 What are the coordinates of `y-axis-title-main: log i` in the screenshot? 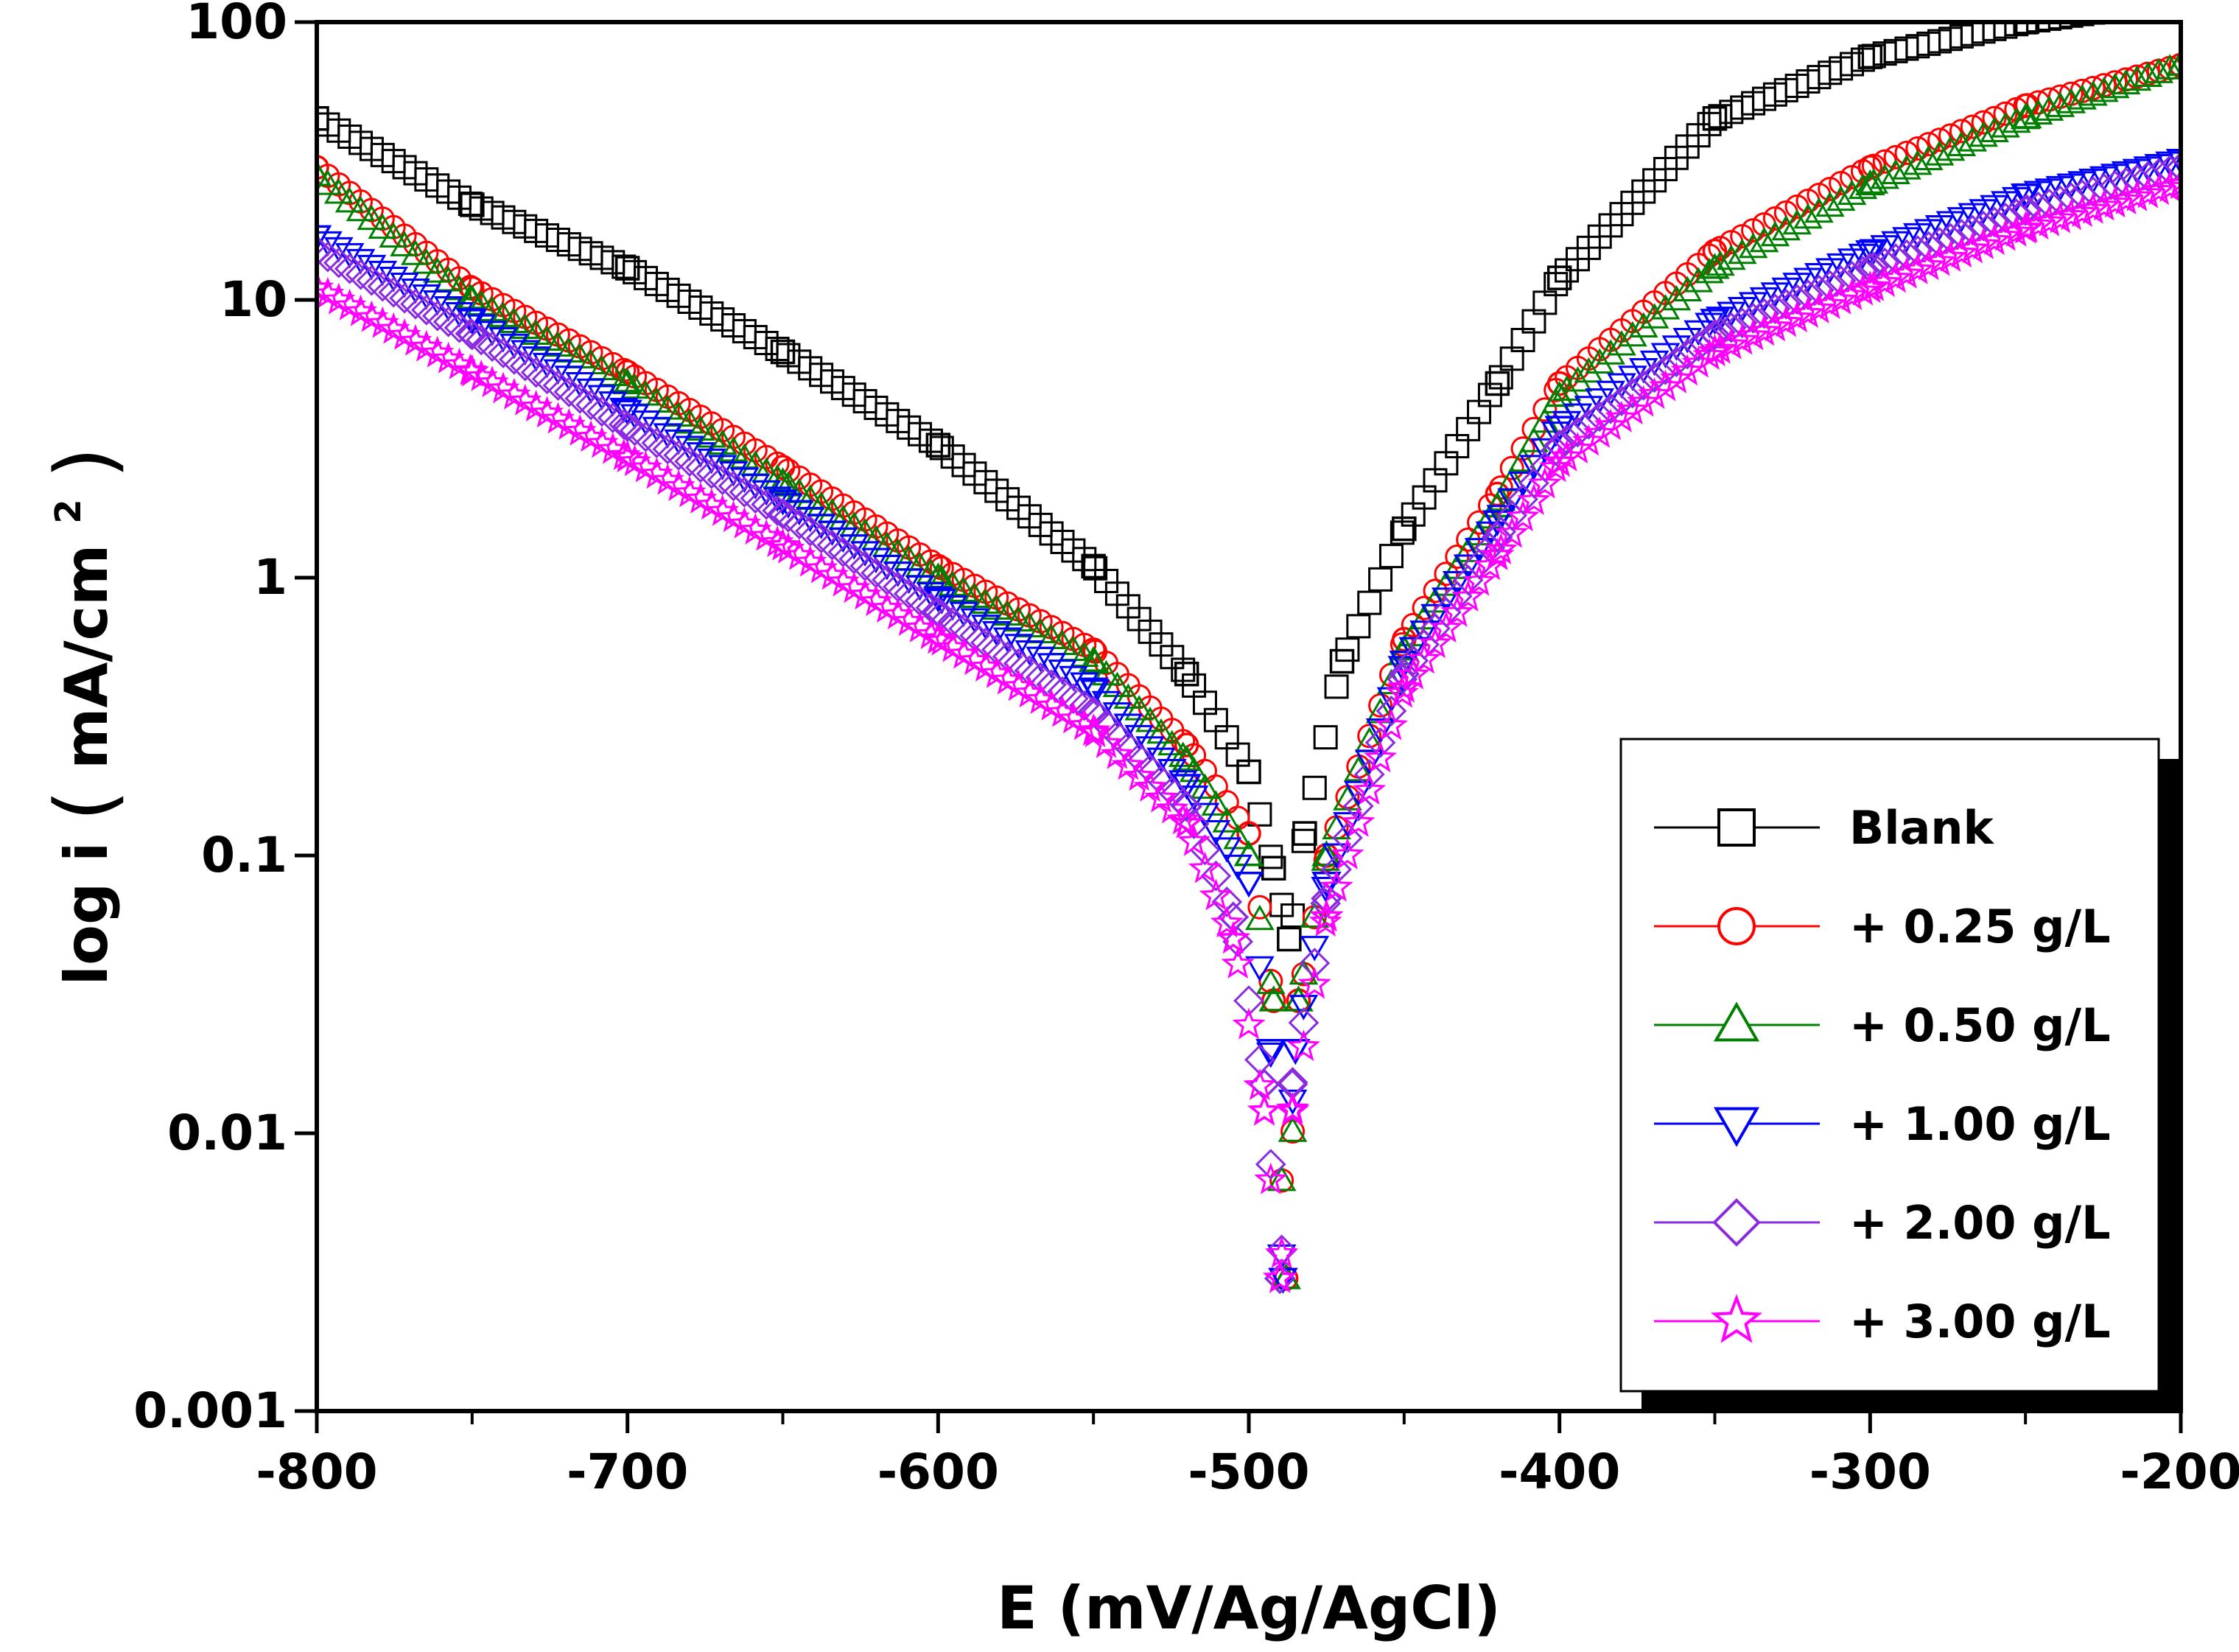 It's located at (86, 914).